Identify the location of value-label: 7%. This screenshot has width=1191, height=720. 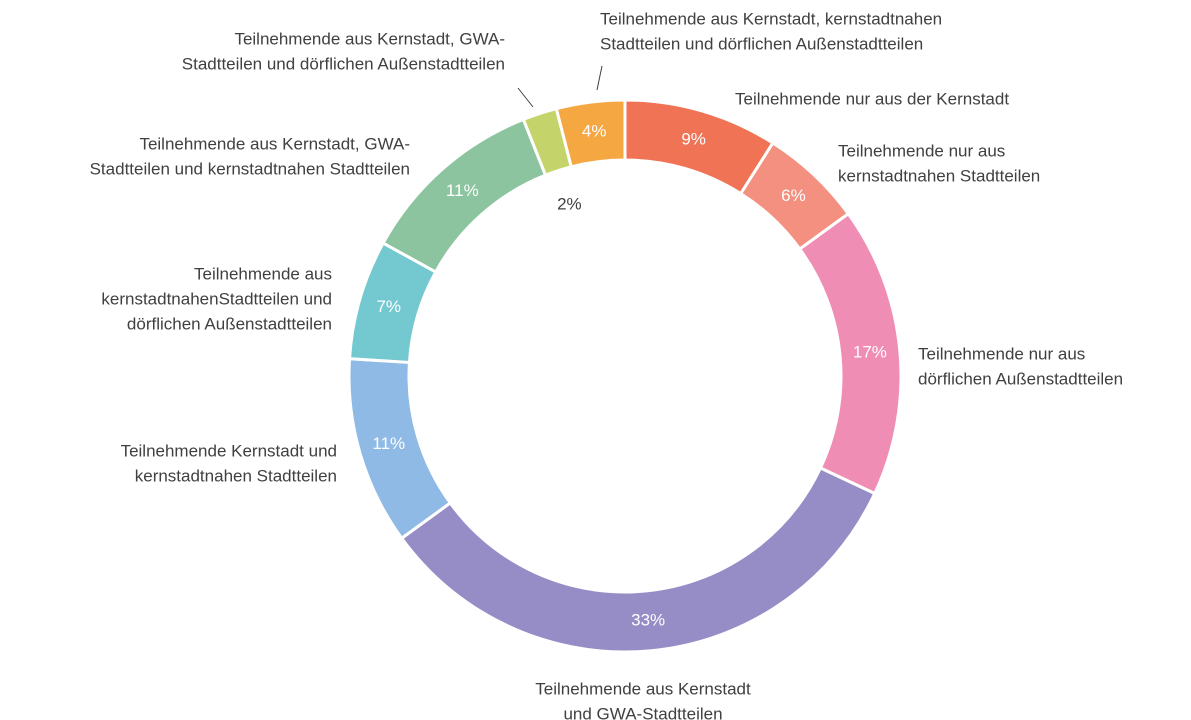
(388, 306).